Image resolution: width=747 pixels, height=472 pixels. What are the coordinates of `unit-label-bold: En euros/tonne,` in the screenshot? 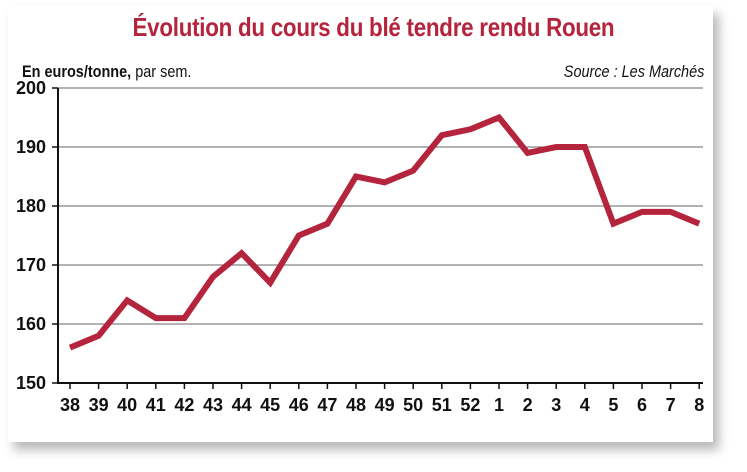 It's located at (77, 71).